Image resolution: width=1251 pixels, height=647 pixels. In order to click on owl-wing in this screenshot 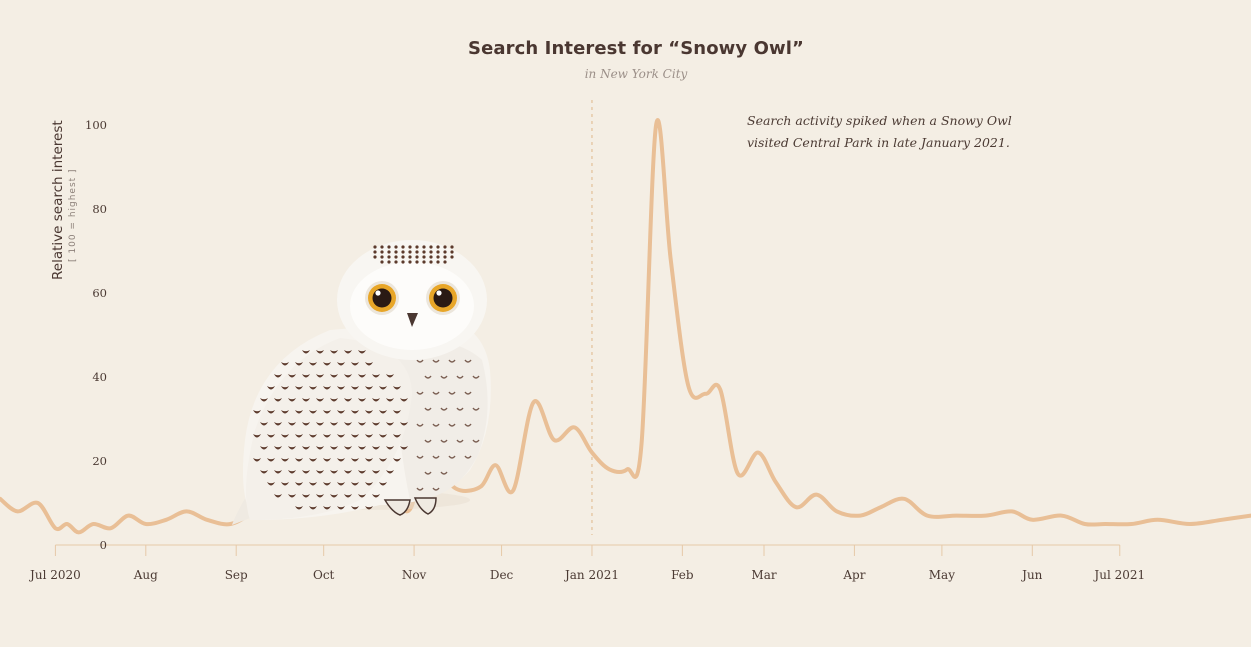, I will do `click(329, 429)`.